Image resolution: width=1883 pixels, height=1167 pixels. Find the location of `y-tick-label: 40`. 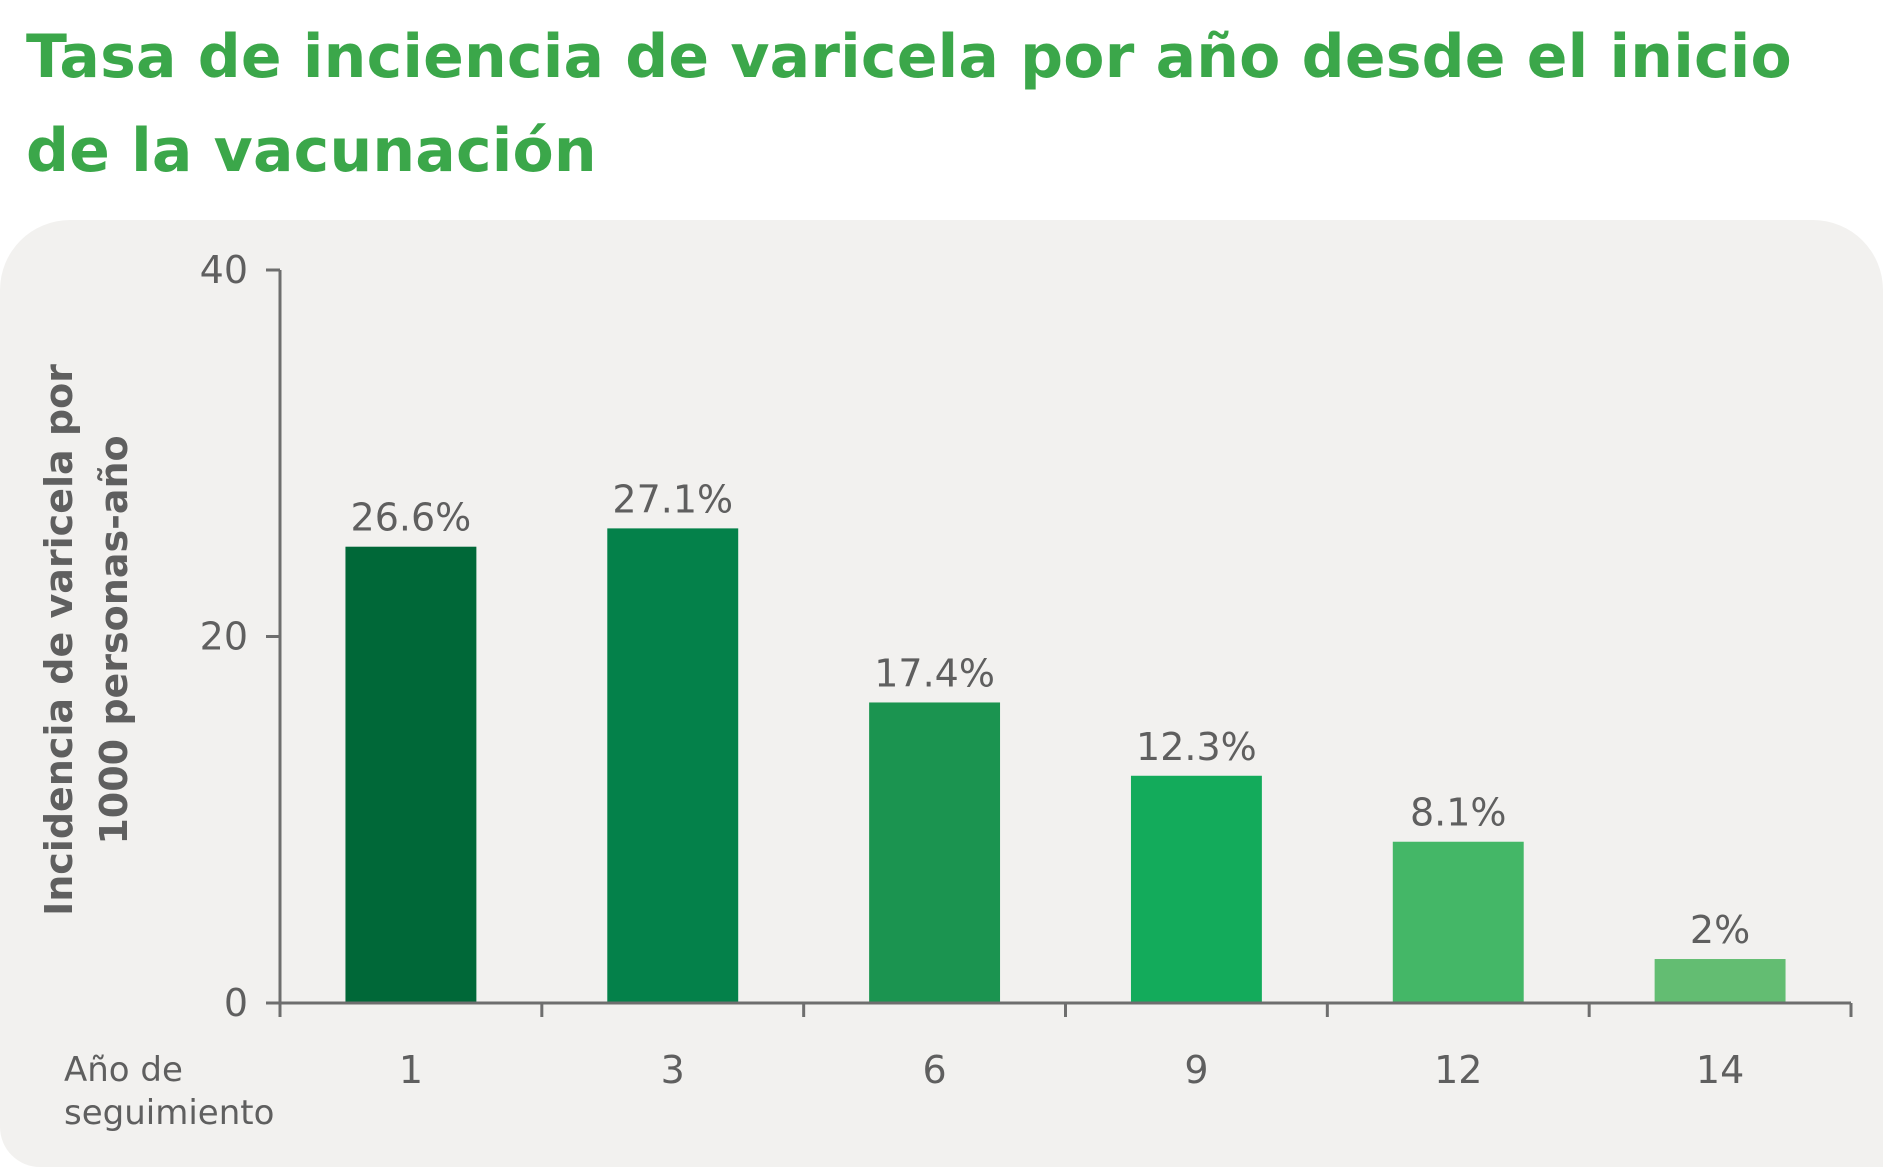

y-tick-label: 40 is located at coordinates (224, 270).